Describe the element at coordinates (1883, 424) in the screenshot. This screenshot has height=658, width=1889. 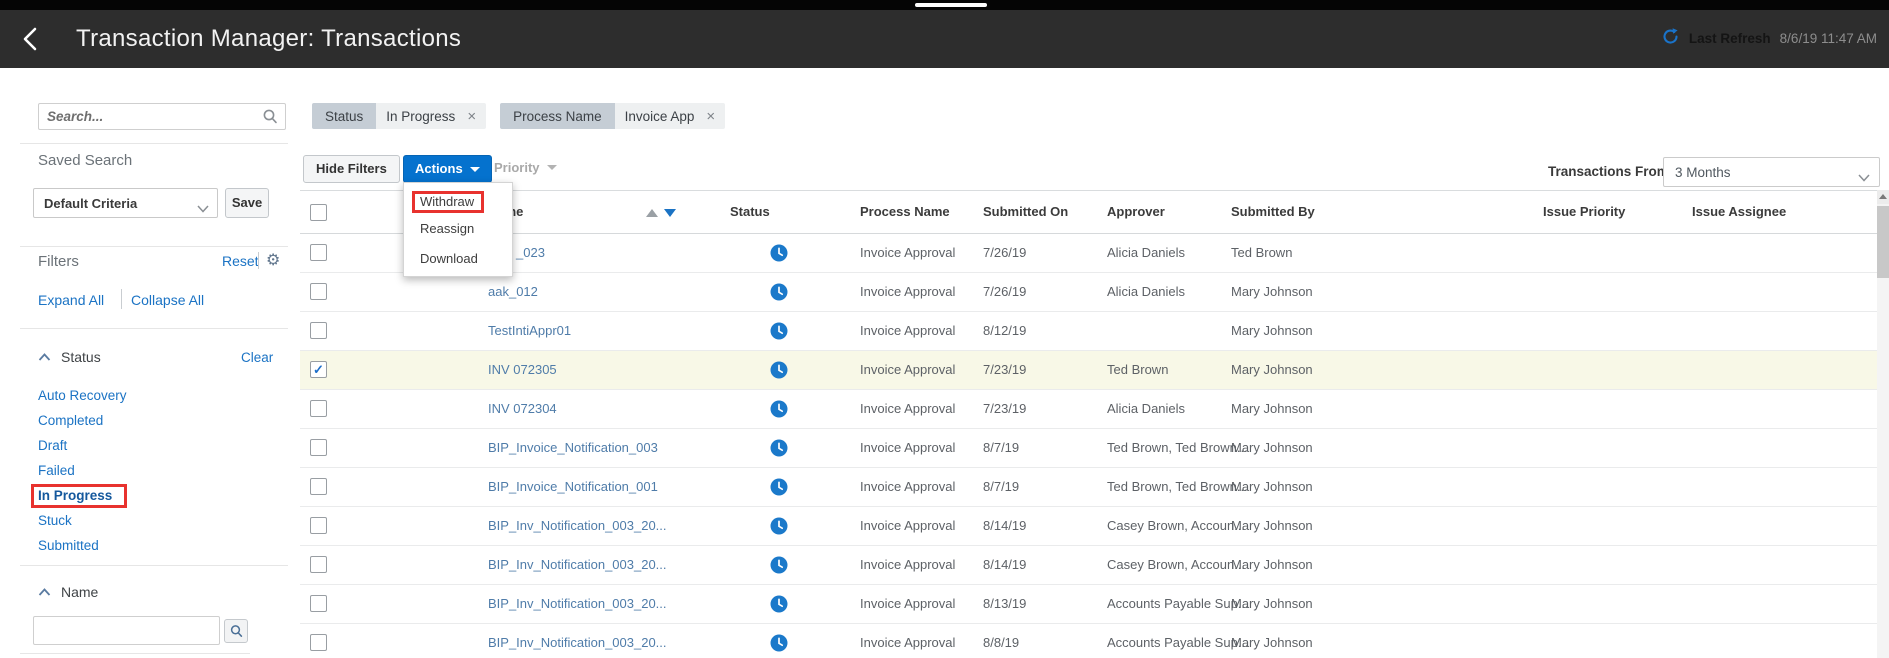
I see `vertical-scrollbar` at that location.